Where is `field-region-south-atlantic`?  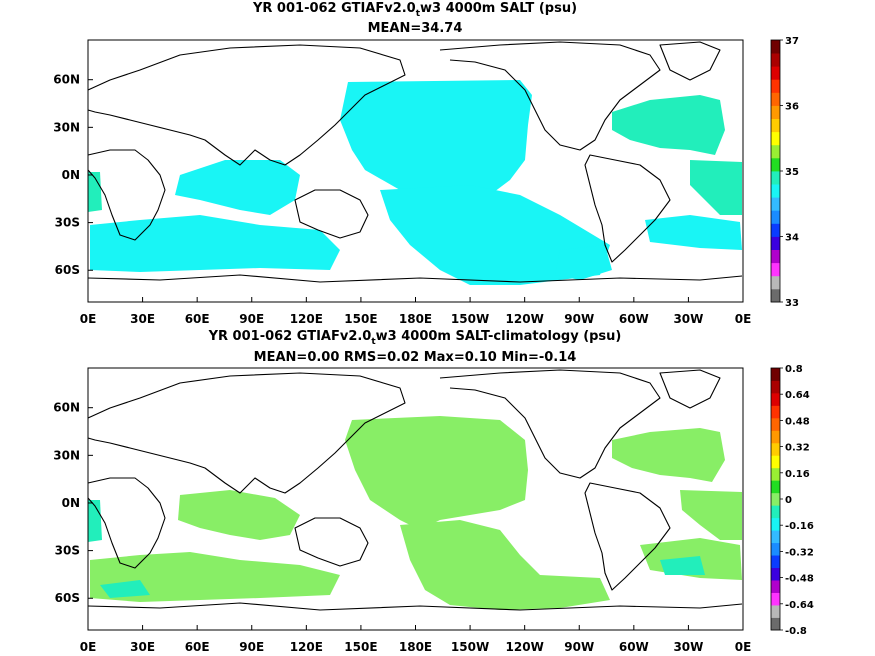
field-region-south-atlantic is located at coordinates (693, 232).